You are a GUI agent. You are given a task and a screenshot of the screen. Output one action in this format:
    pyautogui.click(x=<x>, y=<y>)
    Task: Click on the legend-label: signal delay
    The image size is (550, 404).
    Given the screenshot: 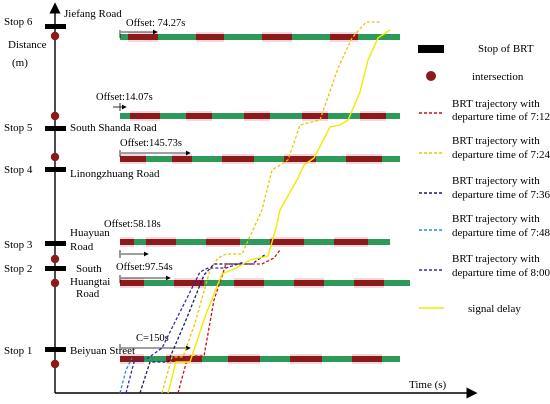 What is the action you would take?
    pyautogui.click(x=494, y=309)
    